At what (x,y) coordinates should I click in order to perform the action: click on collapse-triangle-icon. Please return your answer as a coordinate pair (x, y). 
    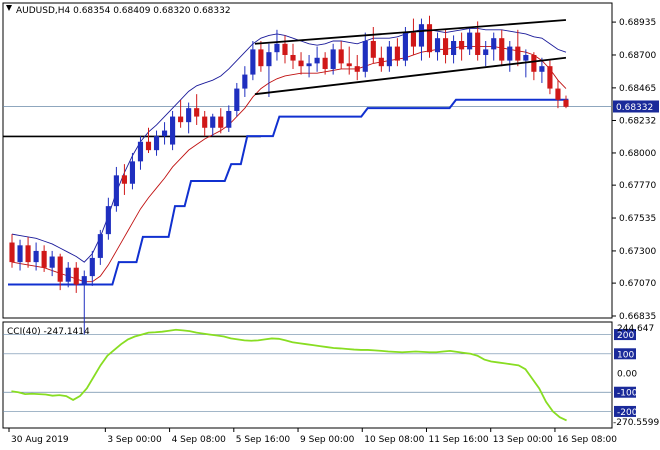
    Looking at the image, I should click on (9, 8).